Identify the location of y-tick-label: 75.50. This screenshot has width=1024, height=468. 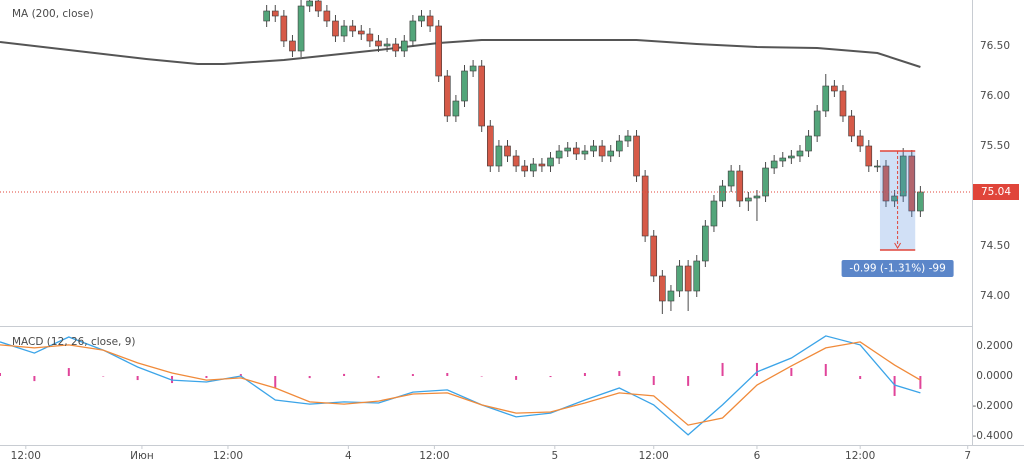
(995, 146).